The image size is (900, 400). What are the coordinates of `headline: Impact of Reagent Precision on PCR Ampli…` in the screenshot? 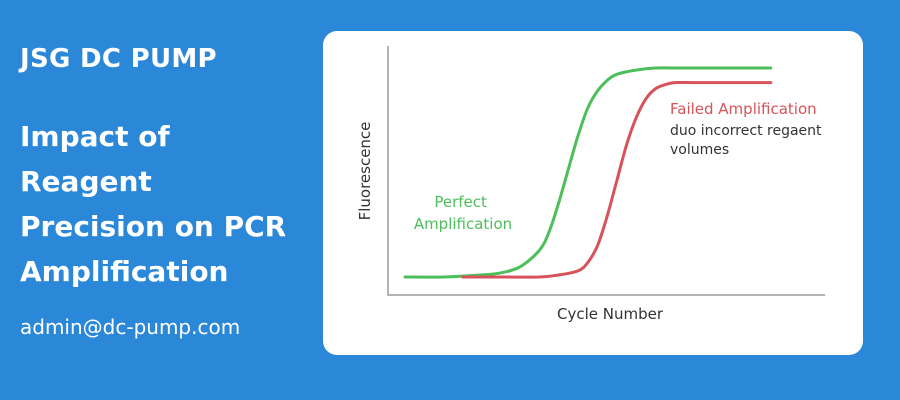 It's located at (165, 204).